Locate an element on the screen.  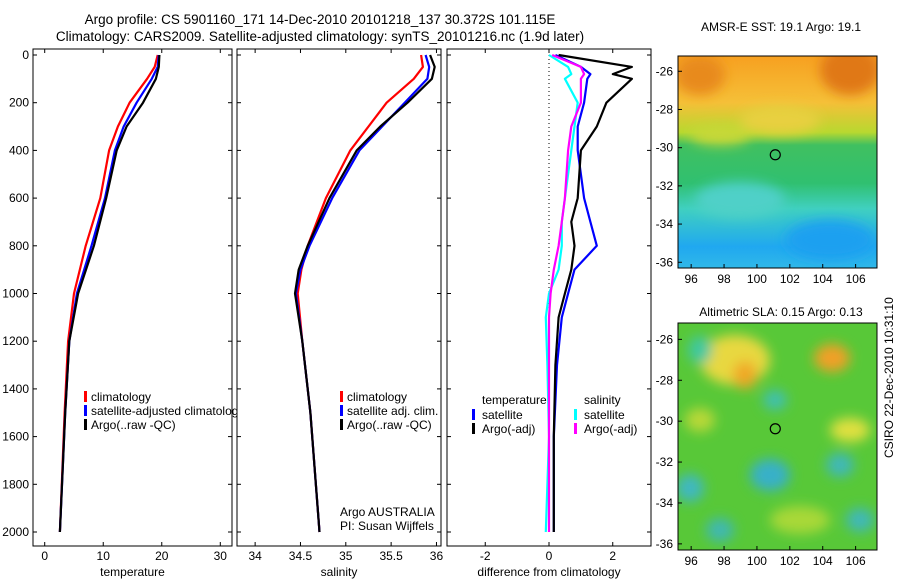
x-tick-label: 35.5 is located at coordinates (391, 556).